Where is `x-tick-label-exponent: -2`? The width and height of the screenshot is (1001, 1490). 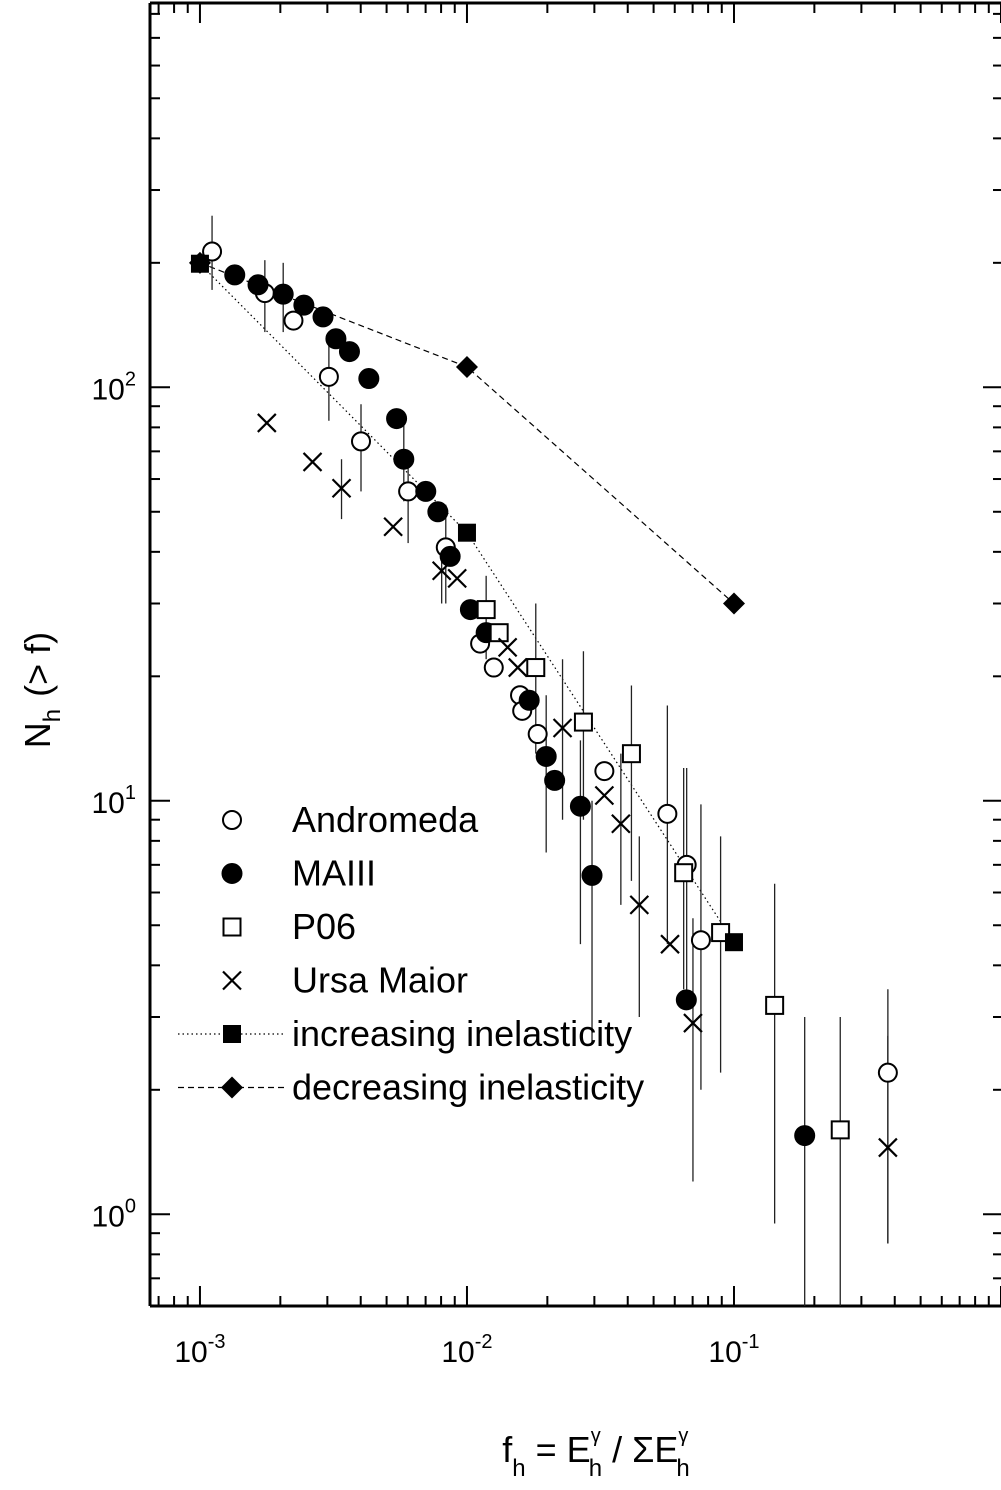
x-tick-label-exponent: -2 is located at coordinates (484, 1342).